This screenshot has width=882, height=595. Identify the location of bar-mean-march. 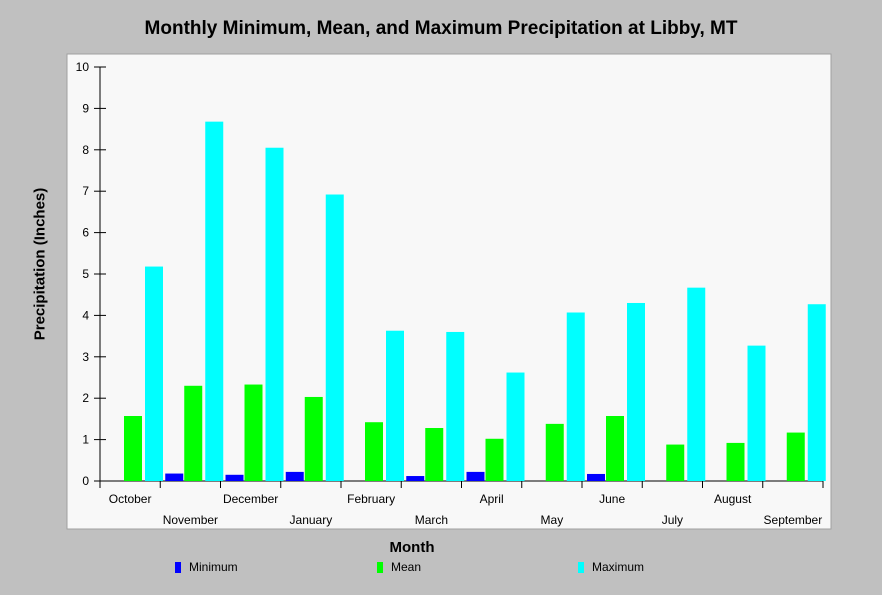
(434, 454).